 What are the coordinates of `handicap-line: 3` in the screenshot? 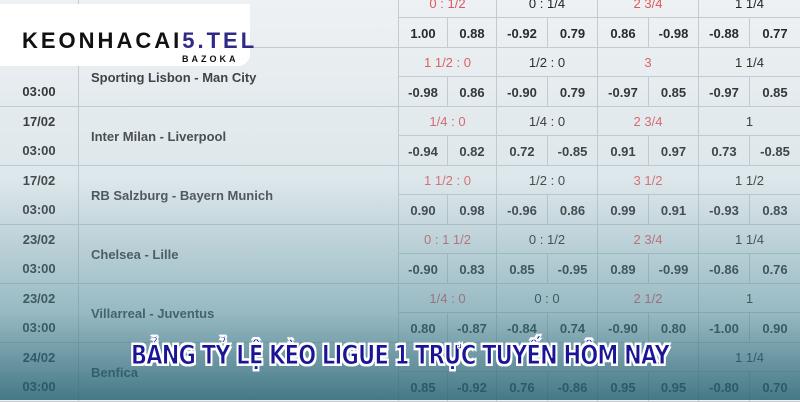 It's located at (647, 62).